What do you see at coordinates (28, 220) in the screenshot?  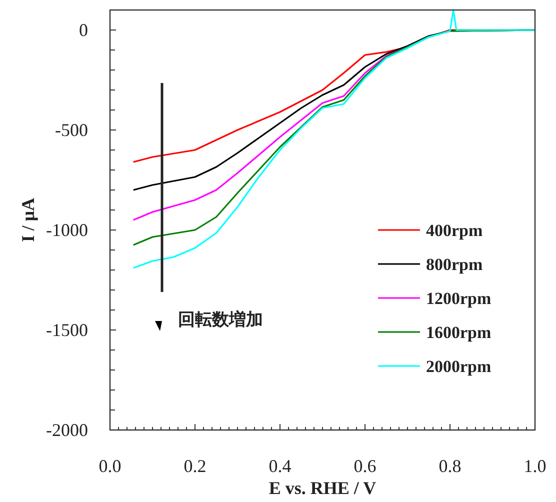 I see `y-axis-title: I / μA` at bounding box center [28, 220].